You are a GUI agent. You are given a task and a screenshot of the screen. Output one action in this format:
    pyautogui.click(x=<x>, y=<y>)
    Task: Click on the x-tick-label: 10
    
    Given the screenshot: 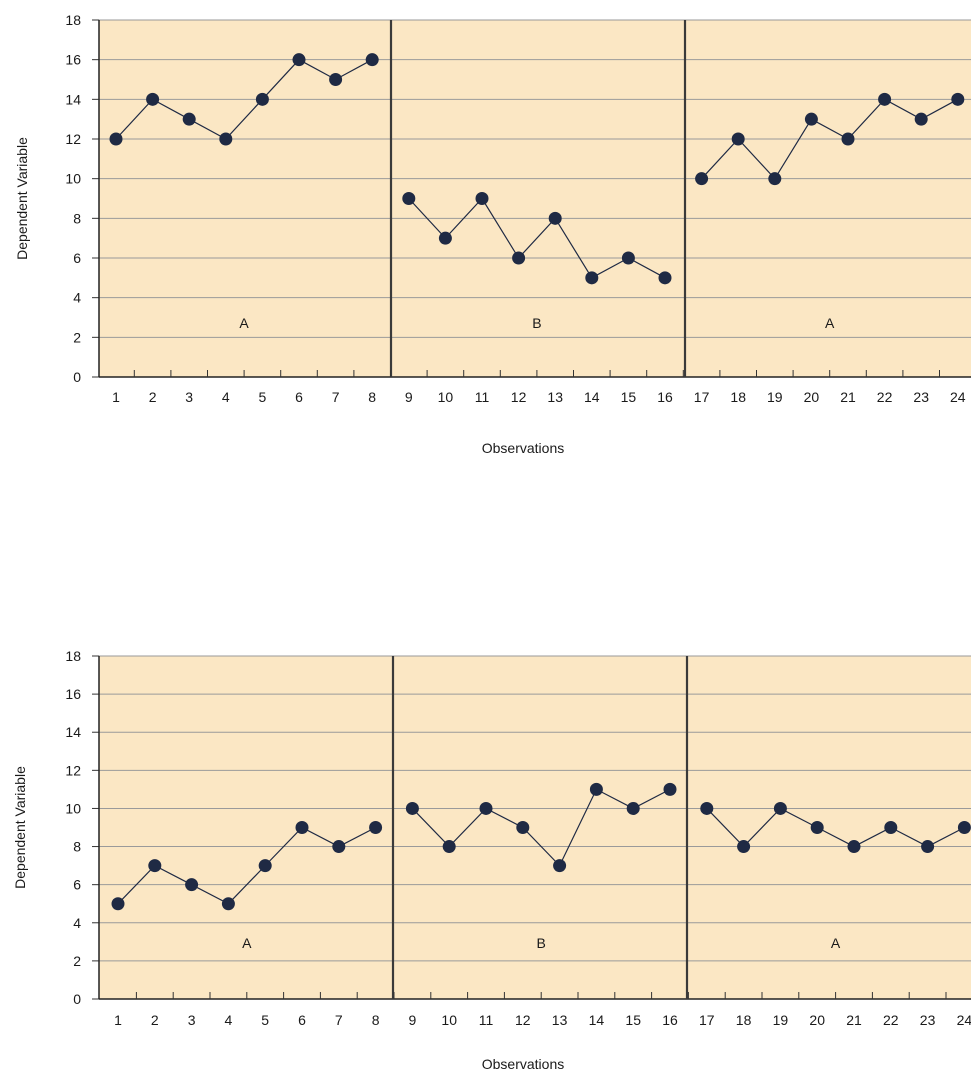 What is the action you would take?
    pyautogui.click(x=449, y=1020)
    